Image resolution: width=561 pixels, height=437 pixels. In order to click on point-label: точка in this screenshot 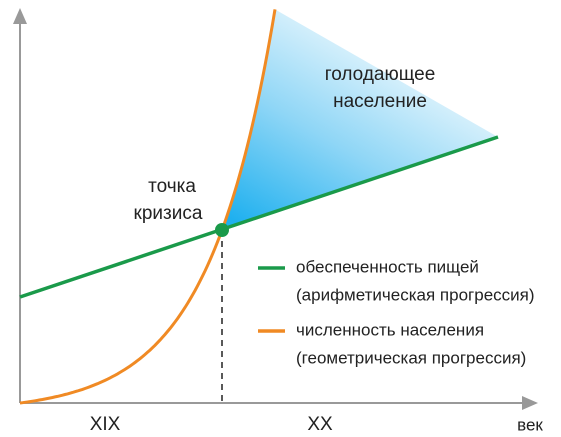, I will do `click(172, 186)`.